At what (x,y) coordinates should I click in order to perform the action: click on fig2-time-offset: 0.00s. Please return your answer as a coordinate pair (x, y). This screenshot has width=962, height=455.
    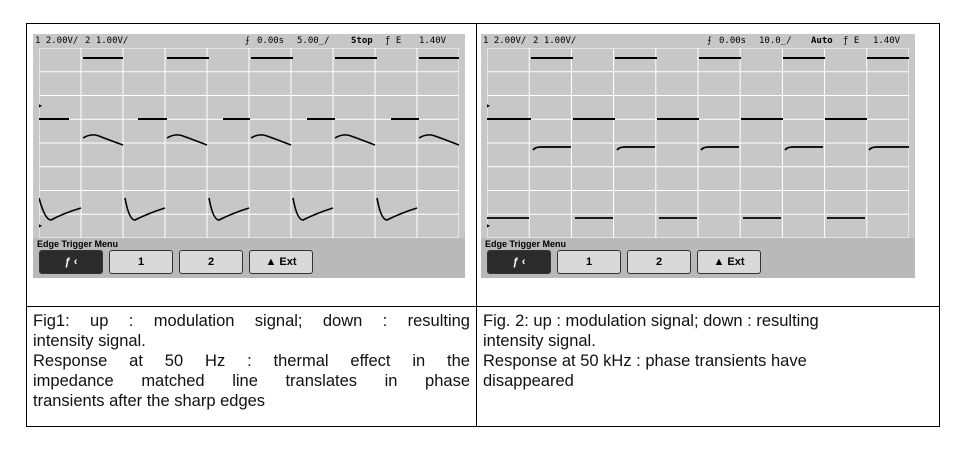
    Looking at the image, I should click on (733, 41).